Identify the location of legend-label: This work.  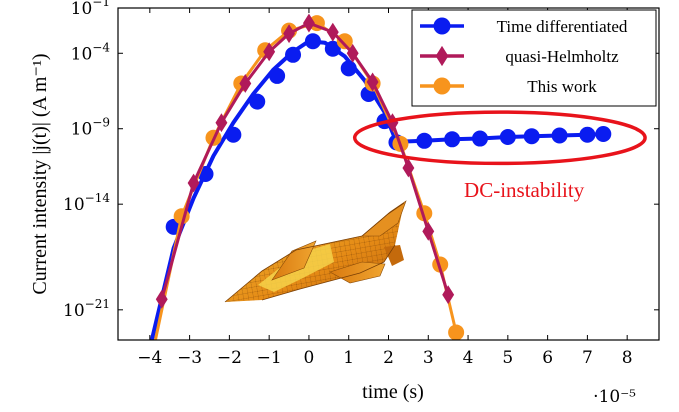
(562, 86).